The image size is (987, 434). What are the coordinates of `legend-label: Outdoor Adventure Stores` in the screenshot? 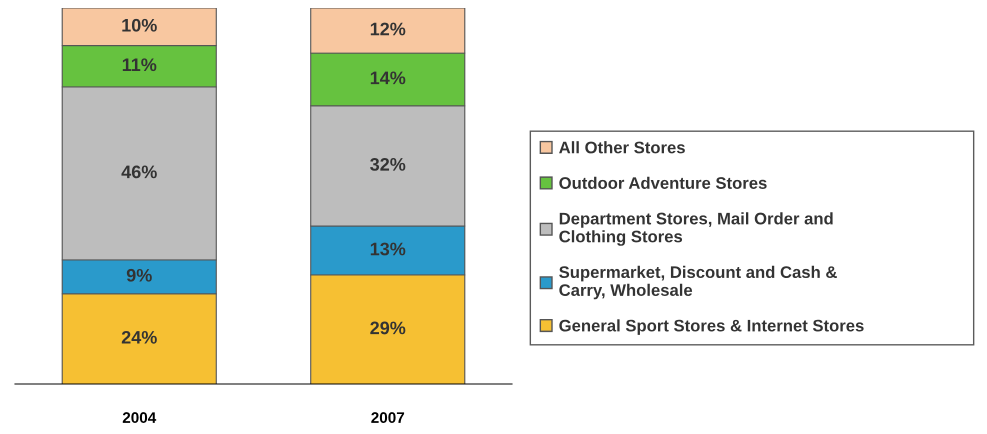 It's located at (663, 182).